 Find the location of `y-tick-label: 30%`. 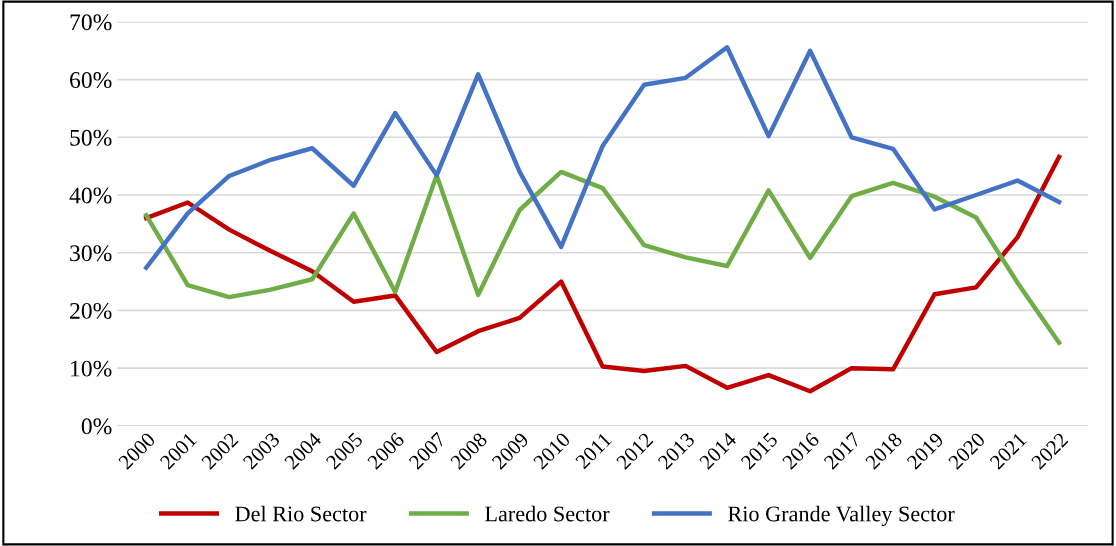

y-tick-label: 30% is located at coordinates (91, 253).